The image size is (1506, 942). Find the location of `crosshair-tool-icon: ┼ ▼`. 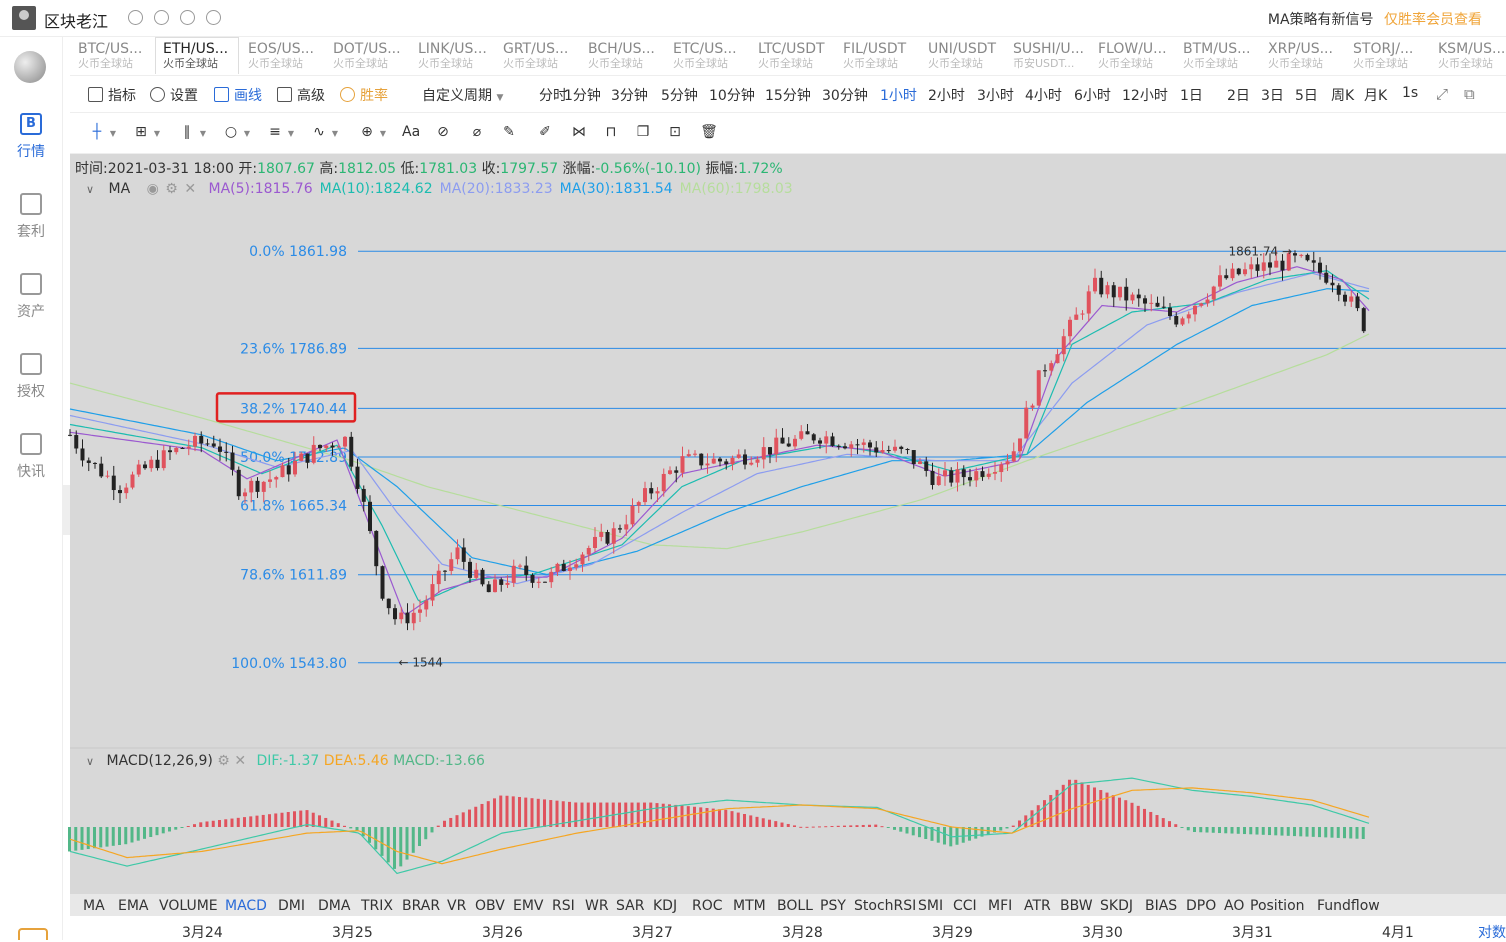

crosshair-tool-icon: ┼ ▼ is located at coordinates (104, 132).